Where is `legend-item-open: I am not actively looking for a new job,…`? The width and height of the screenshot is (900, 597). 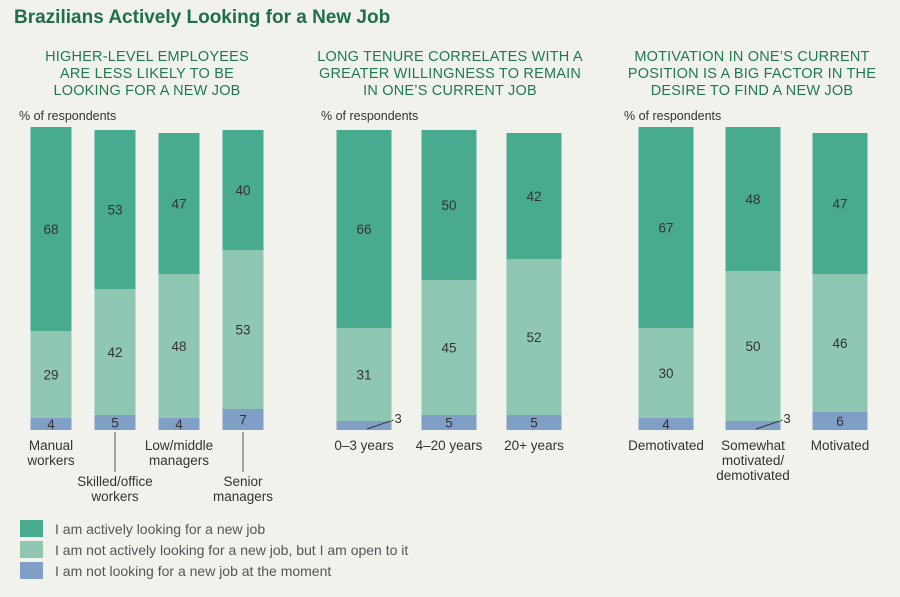
legend-item-open: I am not actively looking for a new job,… is located at coordinates (214, 549).